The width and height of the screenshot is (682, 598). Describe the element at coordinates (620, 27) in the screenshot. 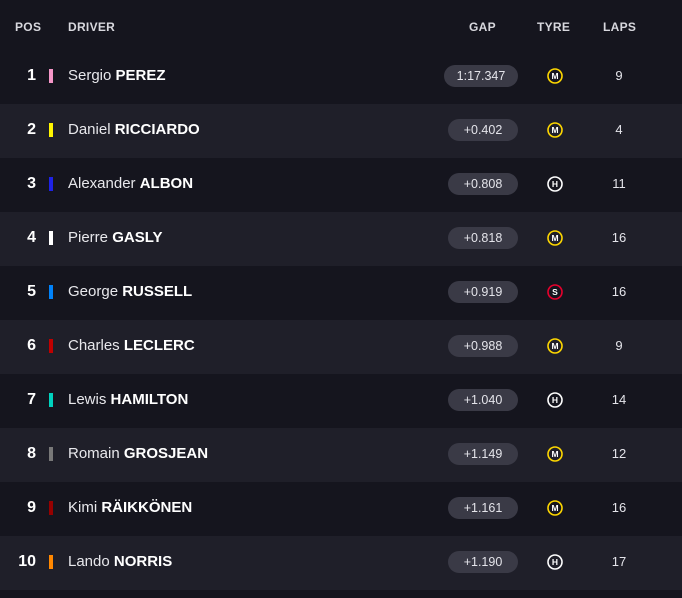

I see `header-laps: LAPS` at that location.